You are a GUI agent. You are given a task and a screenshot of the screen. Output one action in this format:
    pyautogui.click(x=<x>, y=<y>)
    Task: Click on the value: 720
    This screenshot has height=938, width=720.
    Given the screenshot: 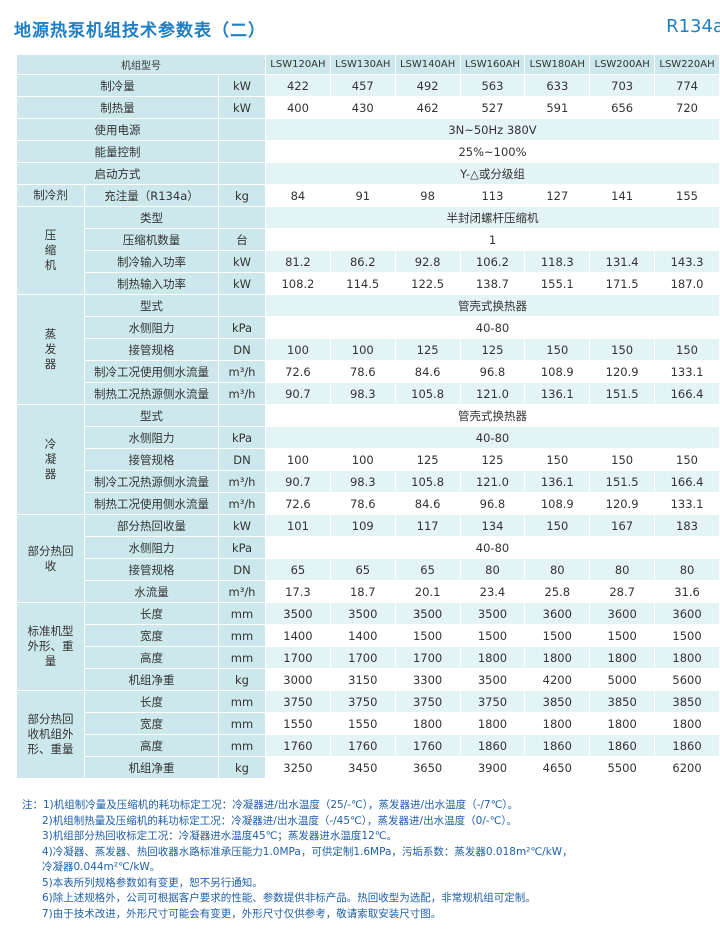 What is the action you would take?
    pyautogui.click(x=687, y=107)
    